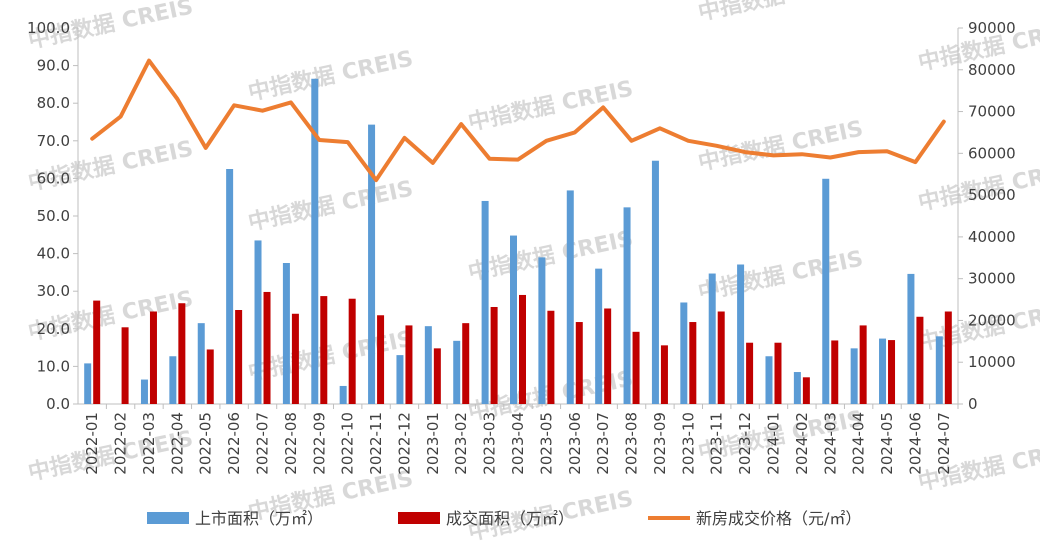 This screenshot has height=544, width=1040. What do you see at coordinates (745, 443) in the screenshot?
I see `x-tick-label: 2023-12` at bounding box center [745, 443].